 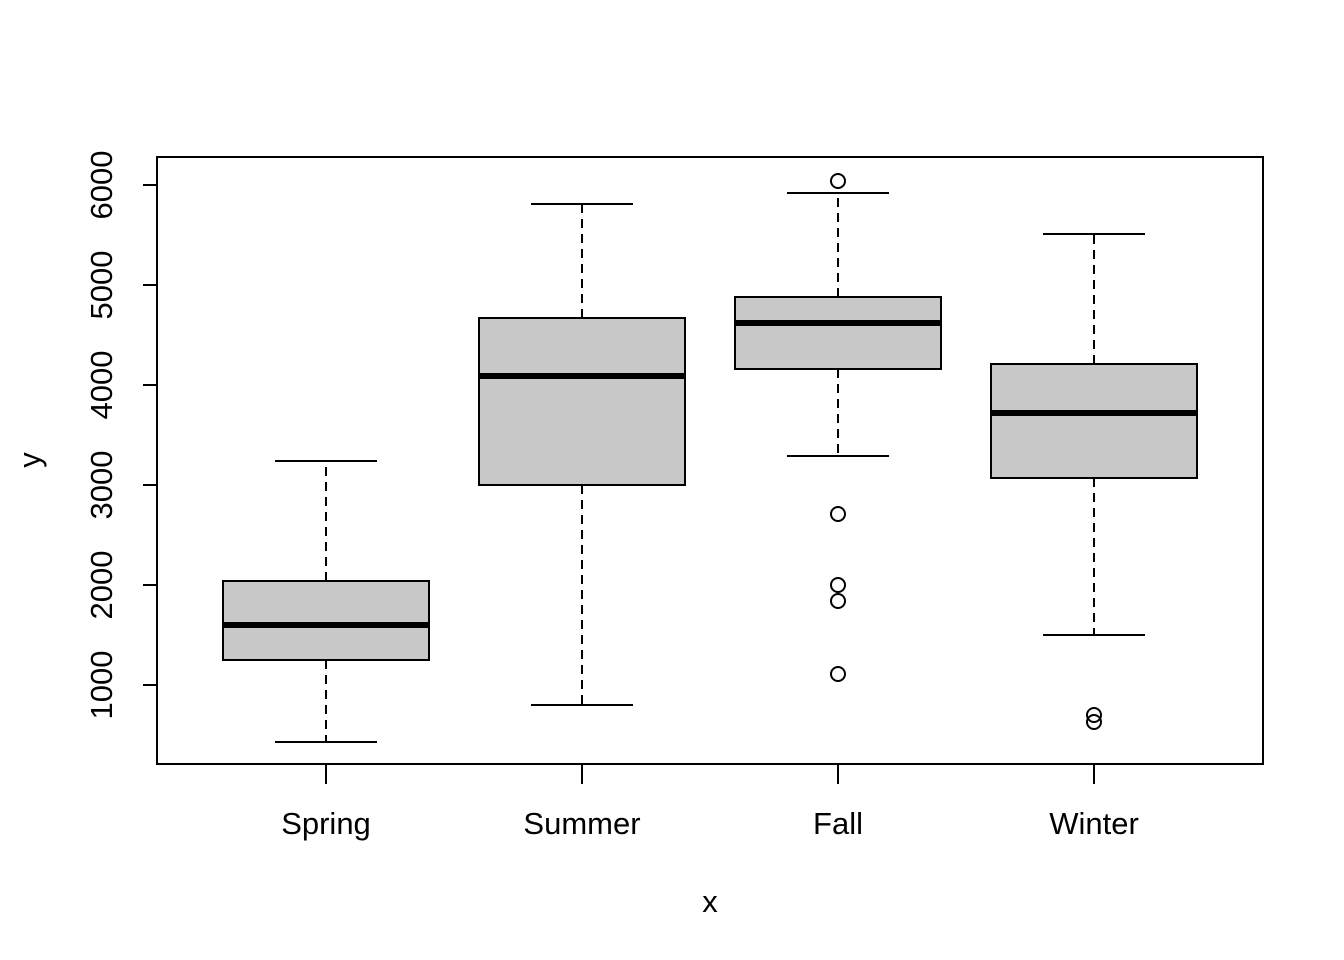 I want to click on y-tick-label: 3000, so click(x=101, y=485).